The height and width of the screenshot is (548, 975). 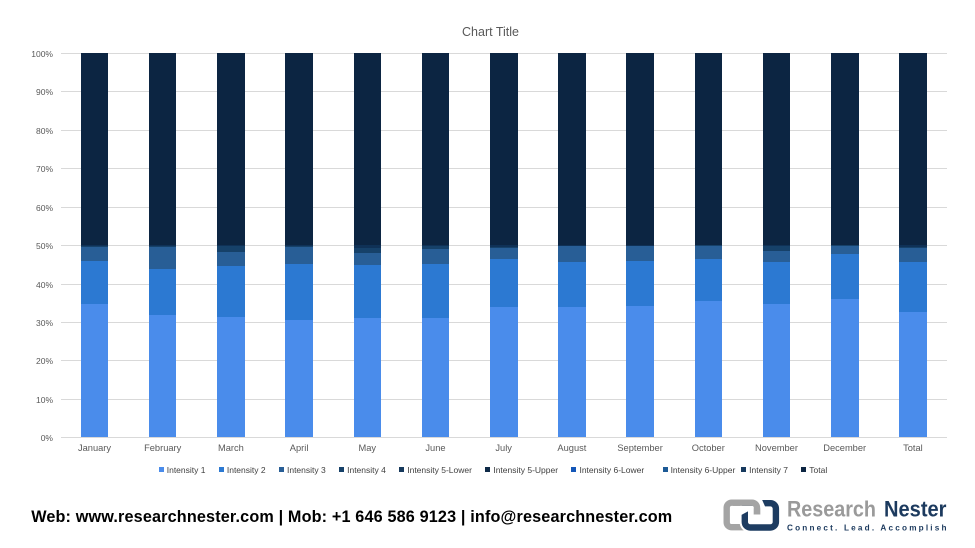 What do you see at coordinates (831, 509) in the screenshot?
I see `svg-text: Research` at bounding box center [831, 509].